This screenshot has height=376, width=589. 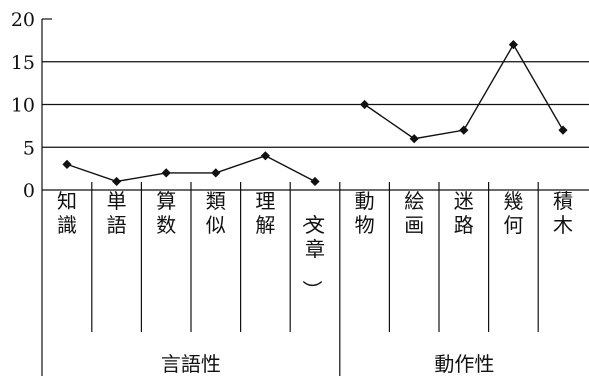 I want to click on category-label: 知識, so click(x=67, y=213).